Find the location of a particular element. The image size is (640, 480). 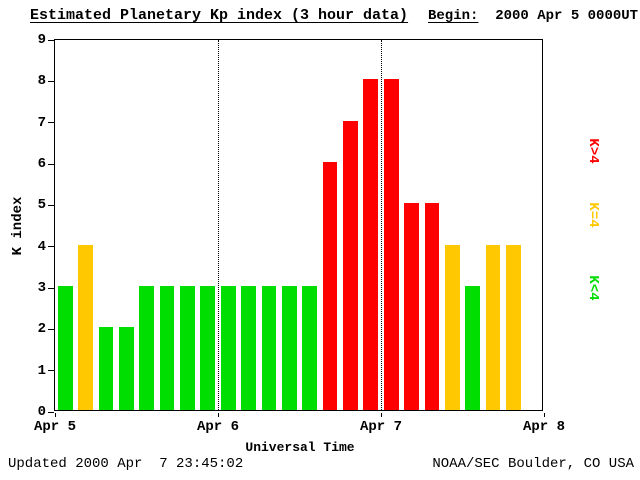

y-tick-label: 9 is located at coordinates (41, 40).